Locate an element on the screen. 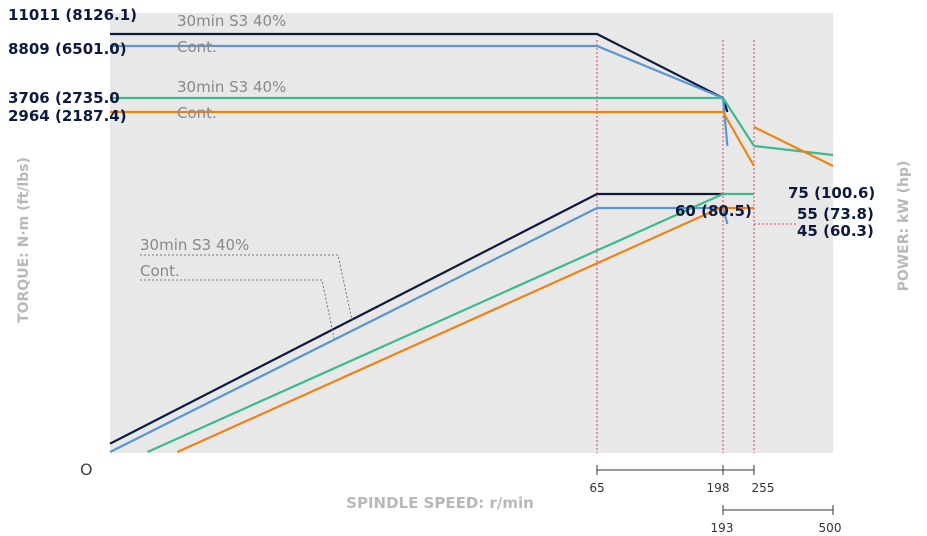 The image size is (927, 536). x-tick-500: 500 is located at coordinates (830, 528).